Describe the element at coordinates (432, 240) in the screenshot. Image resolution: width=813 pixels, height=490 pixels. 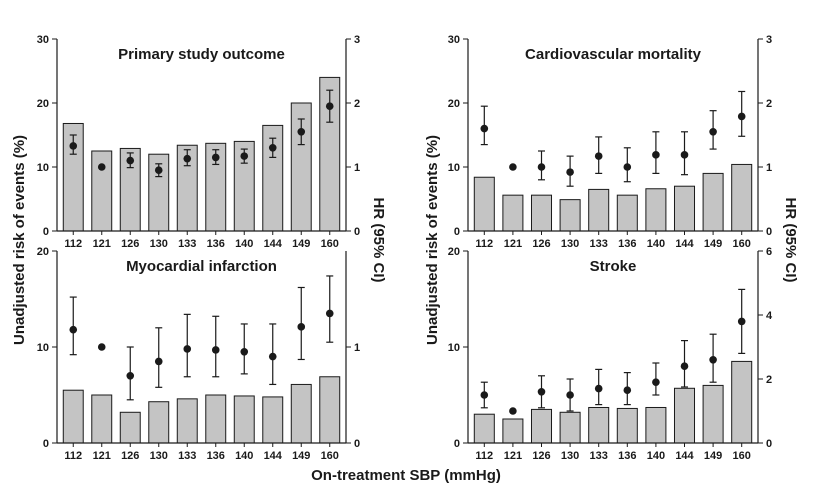
I see `y-axis-label-left-right-panel: Unadjusted risk of events (%)` at that location.